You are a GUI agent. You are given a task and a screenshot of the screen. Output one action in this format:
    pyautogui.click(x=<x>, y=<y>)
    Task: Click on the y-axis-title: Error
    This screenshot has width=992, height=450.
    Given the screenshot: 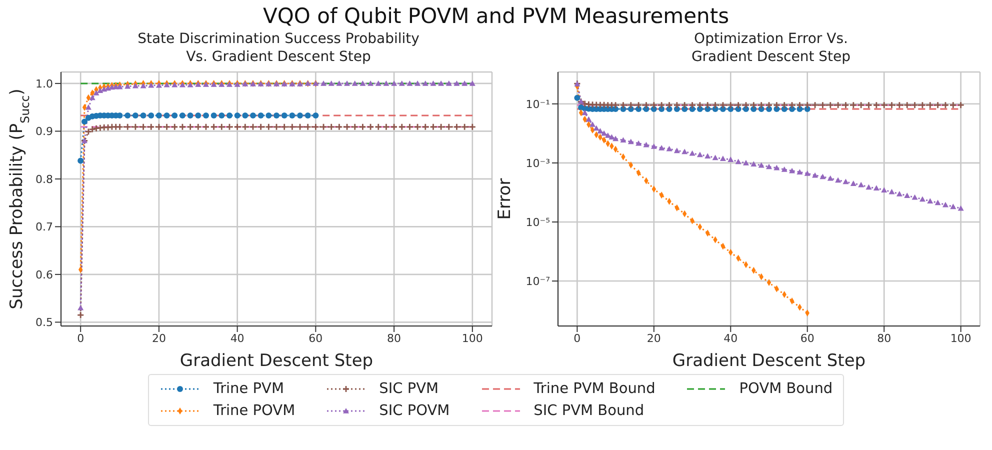 What is the action you would take?
    pyautogui.click(x=505, y=199)
    